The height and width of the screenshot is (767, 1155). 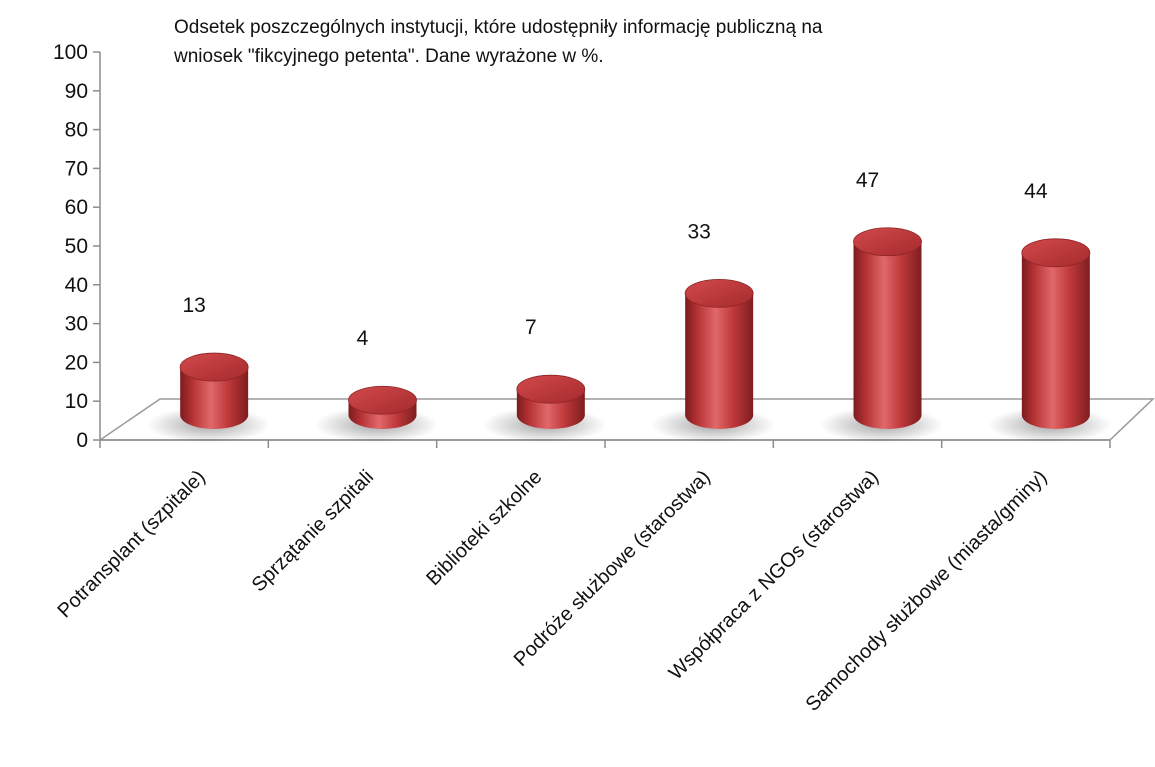 I want to click on y-axis-ticks: 0 10 20 30 40 50 60 70 80 90 100, so click(x=76, y=246).